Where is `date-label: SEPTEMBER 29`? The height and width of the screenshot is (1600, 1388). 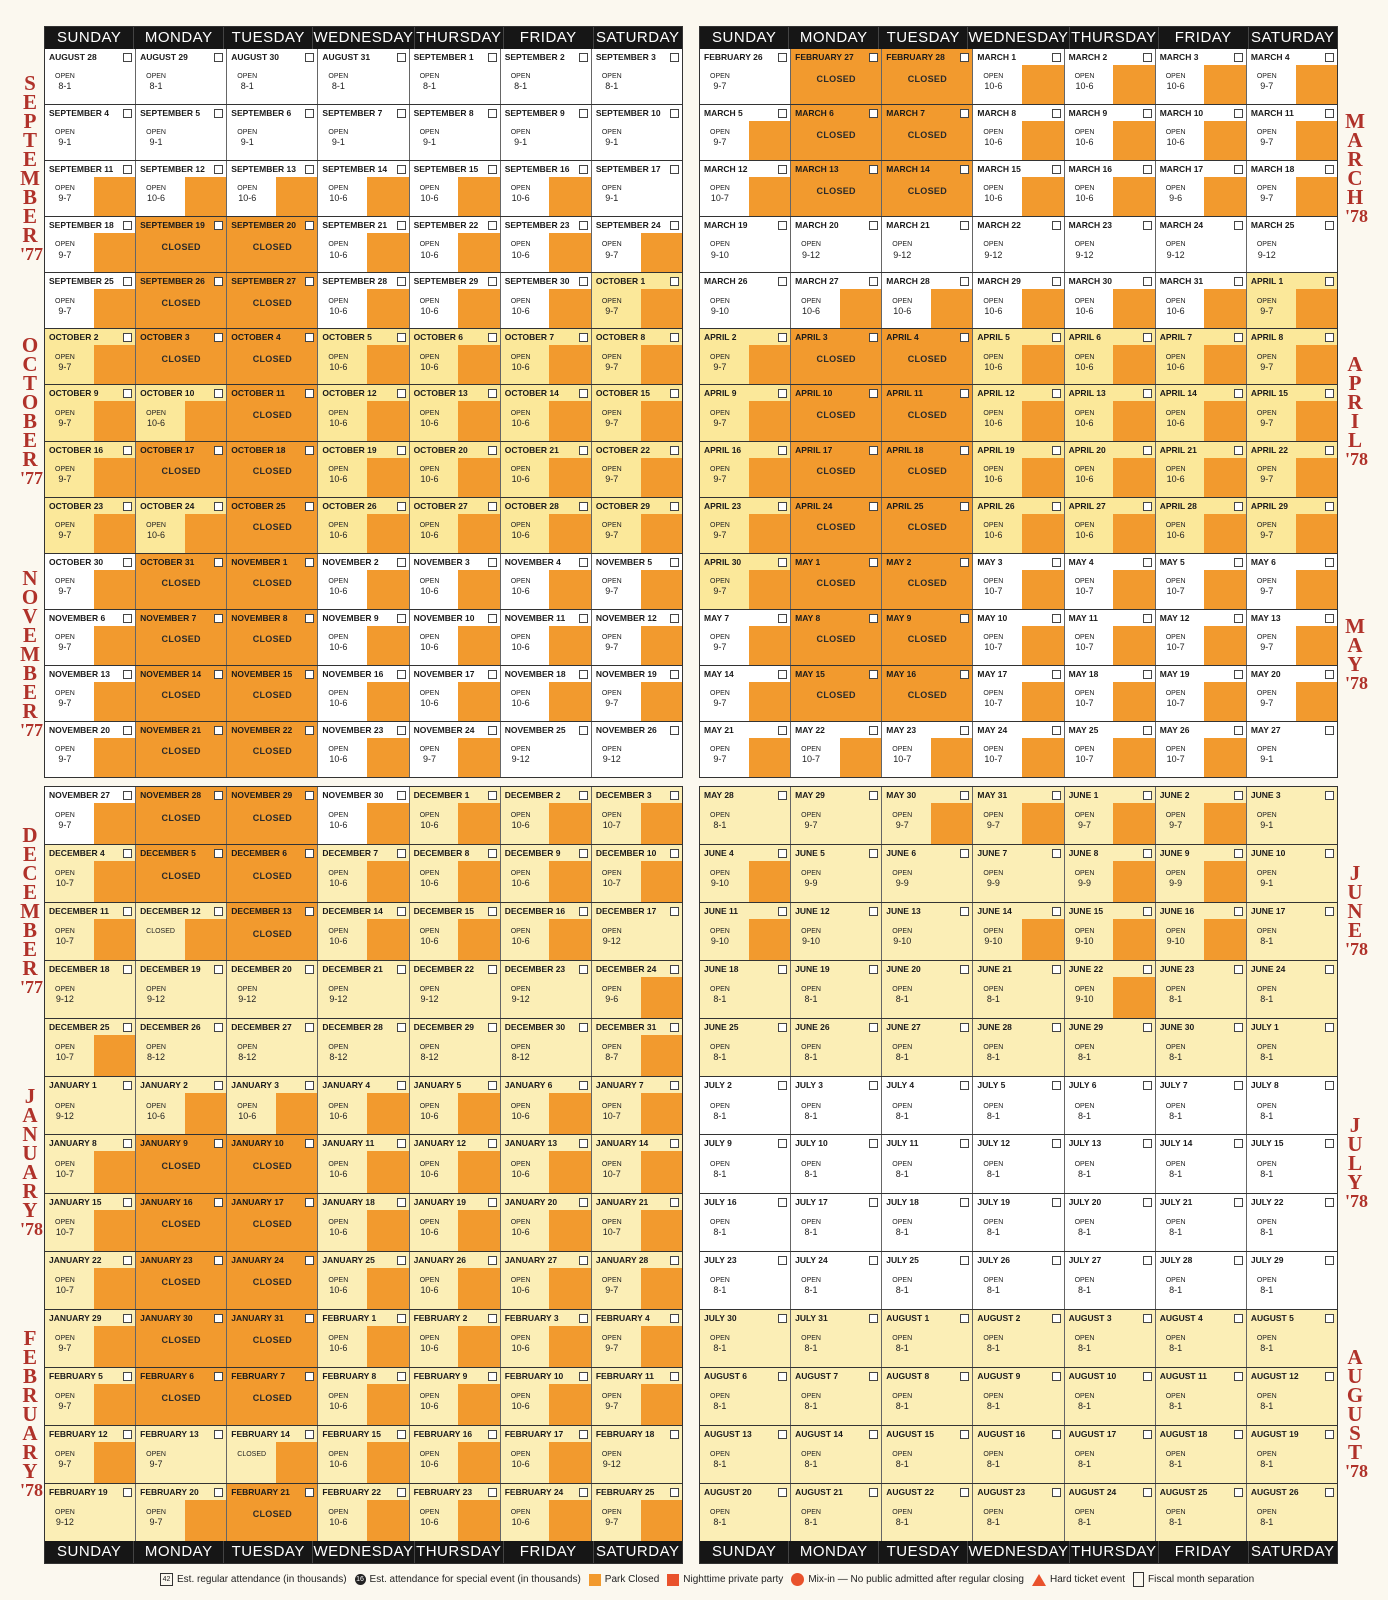 date-label: SEPTEMBER 29 is located at coordinates (446, 281).